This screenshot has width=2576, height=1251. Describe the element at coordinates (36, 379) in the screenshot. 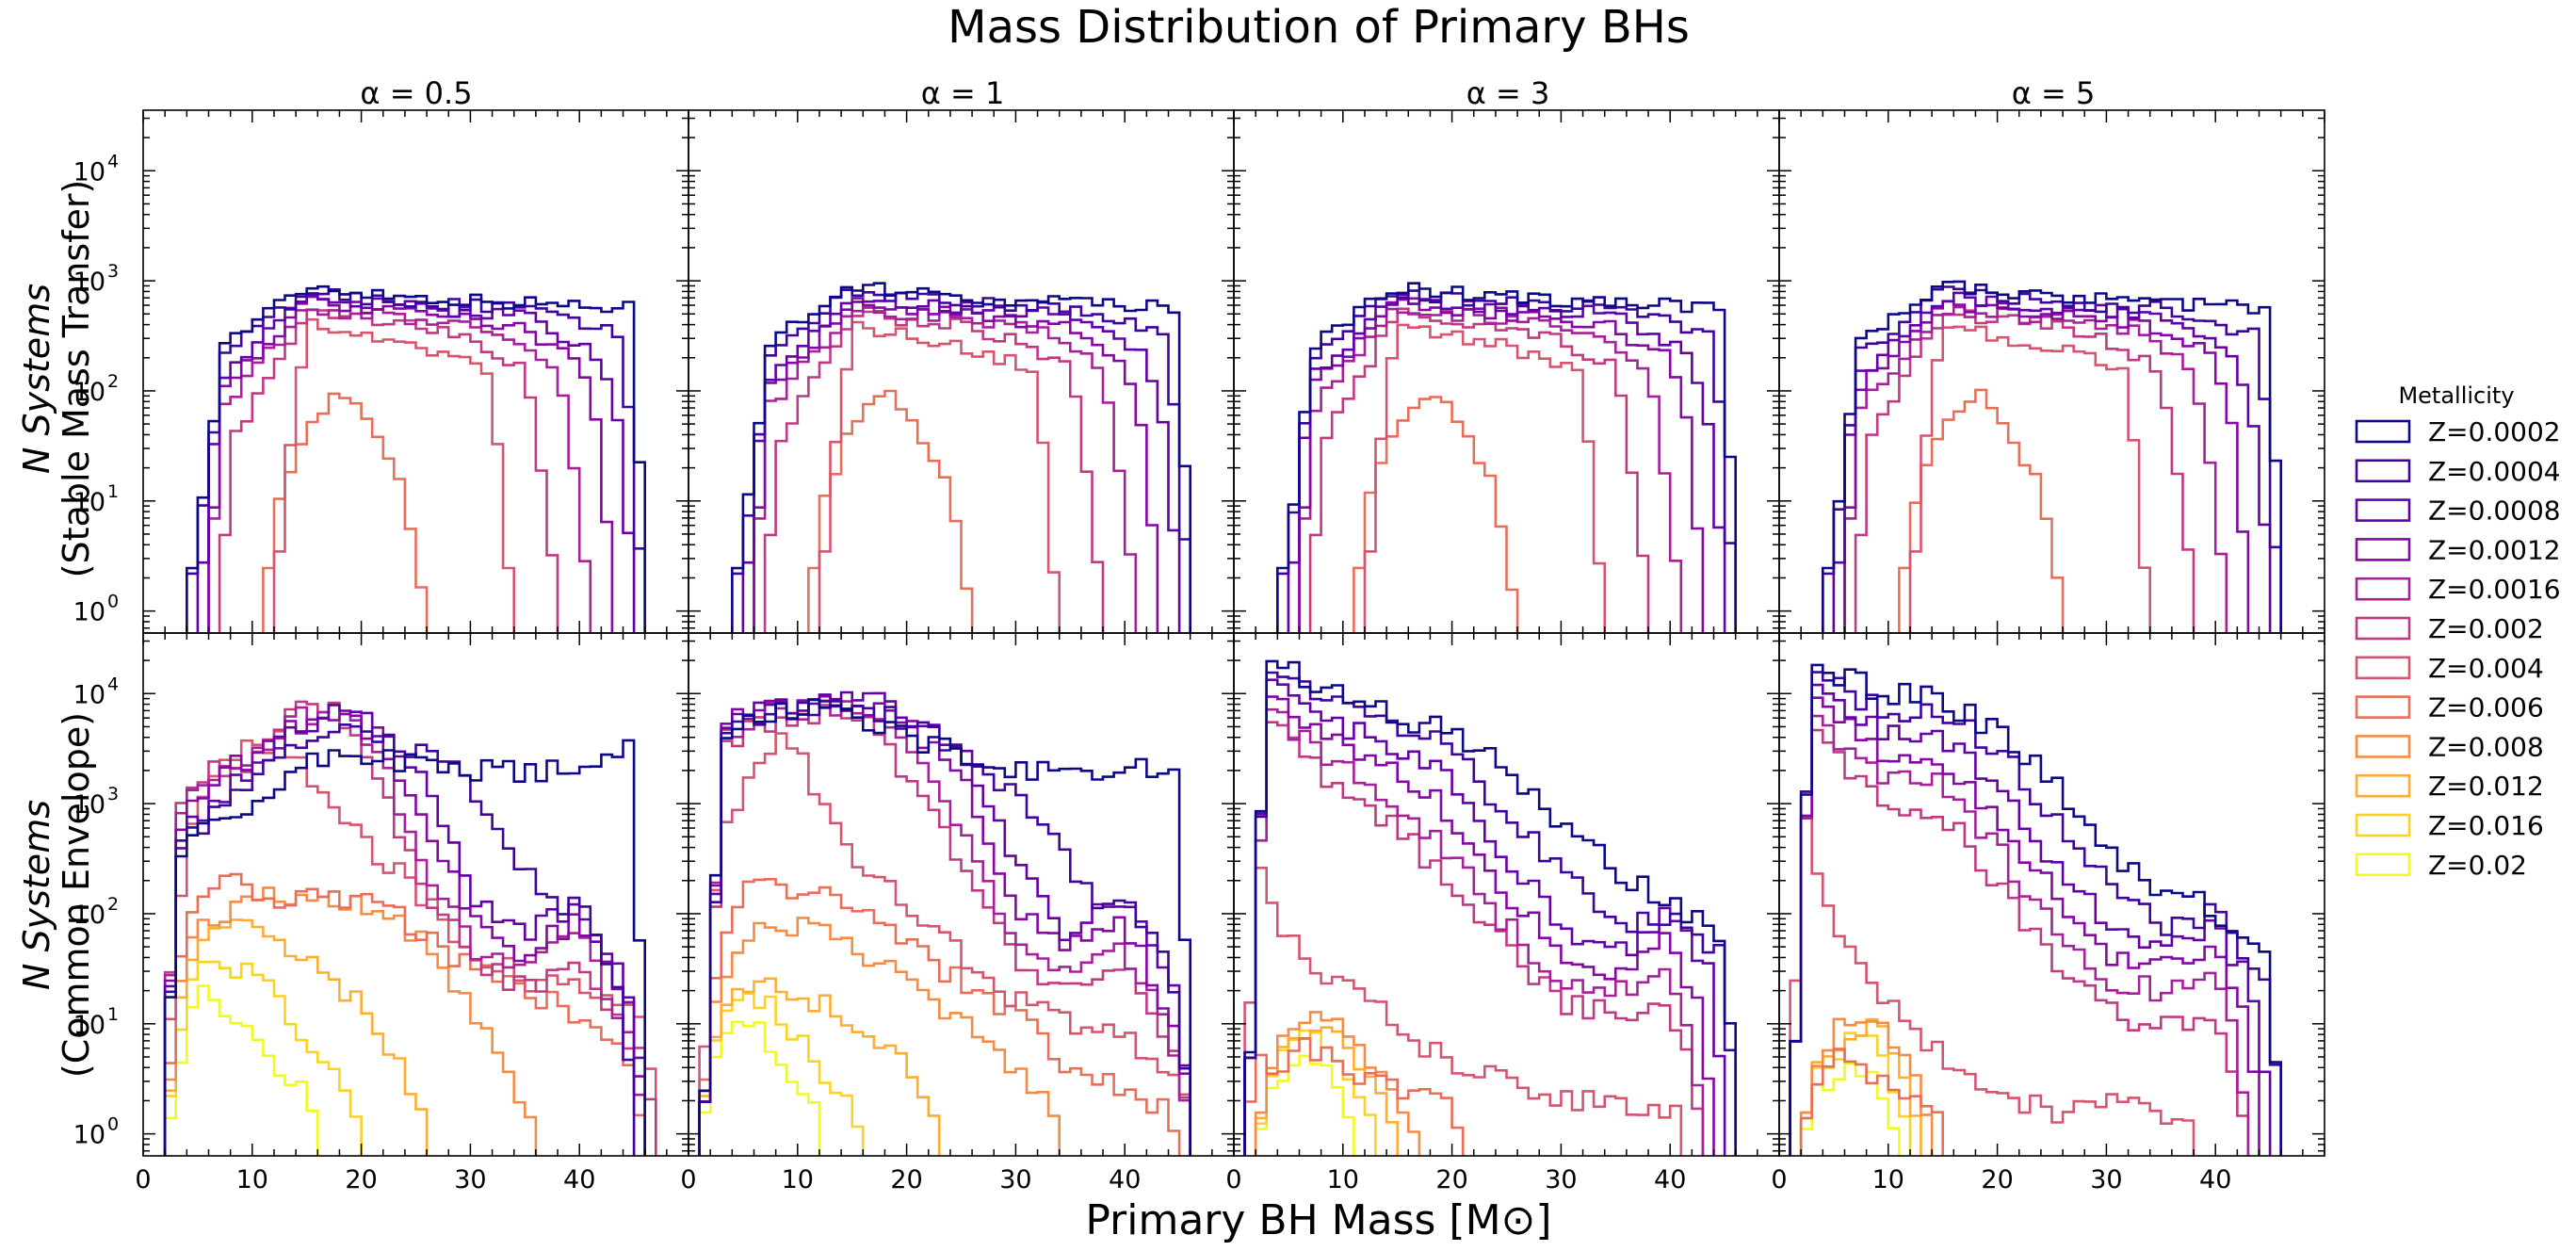

I see `row-label-line1: N Systems` at that location.